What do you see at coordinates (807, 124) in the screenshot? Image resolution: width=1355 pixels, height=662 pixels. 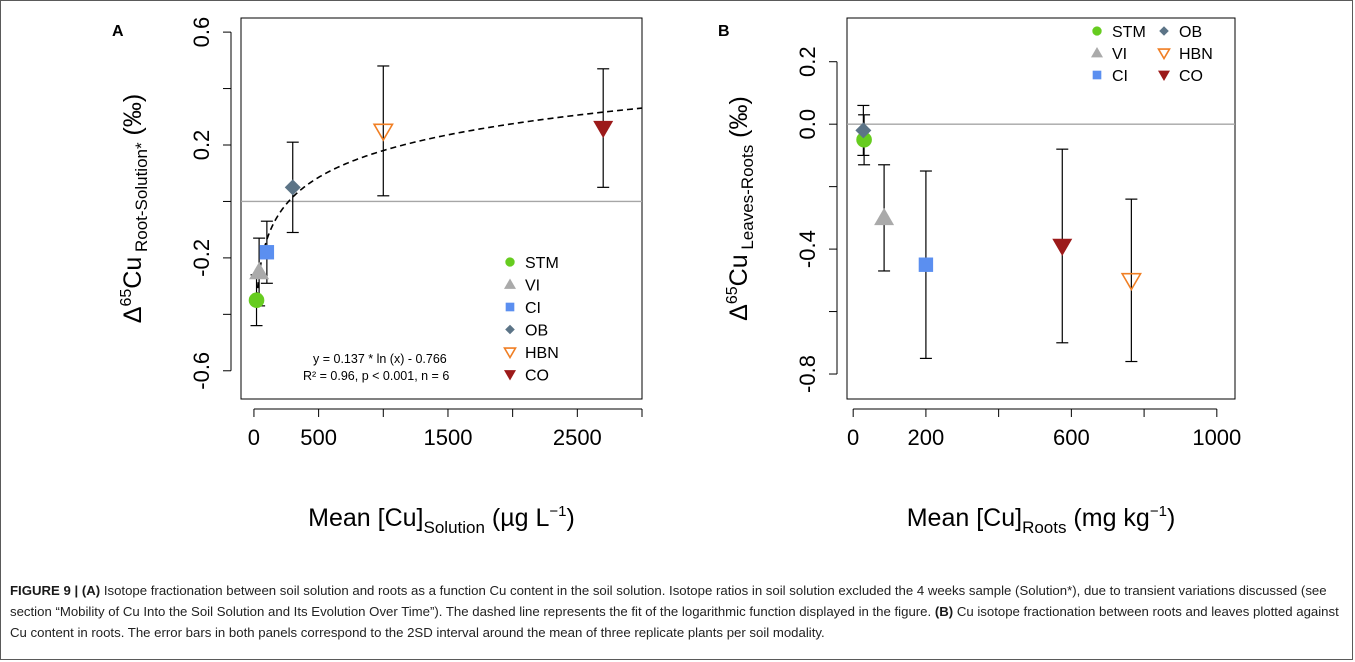 I see `y-tick-label: 0.0` at bounding box center [807, 124].